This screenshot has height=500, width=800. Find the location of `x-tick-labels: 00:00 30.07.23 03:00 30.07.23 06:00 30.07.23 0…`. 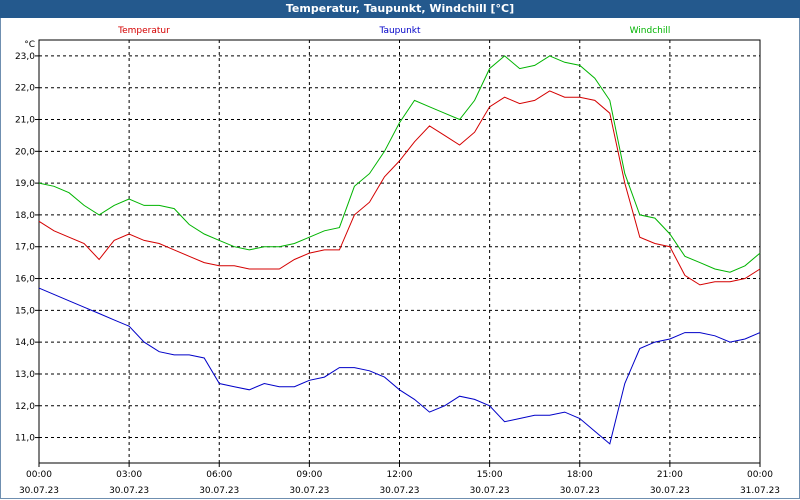

x-tick-labels: 00:00 30.07.23 03:00 30.07.23 06:00 30.07.23 0… is located at coordinates (399, 483).